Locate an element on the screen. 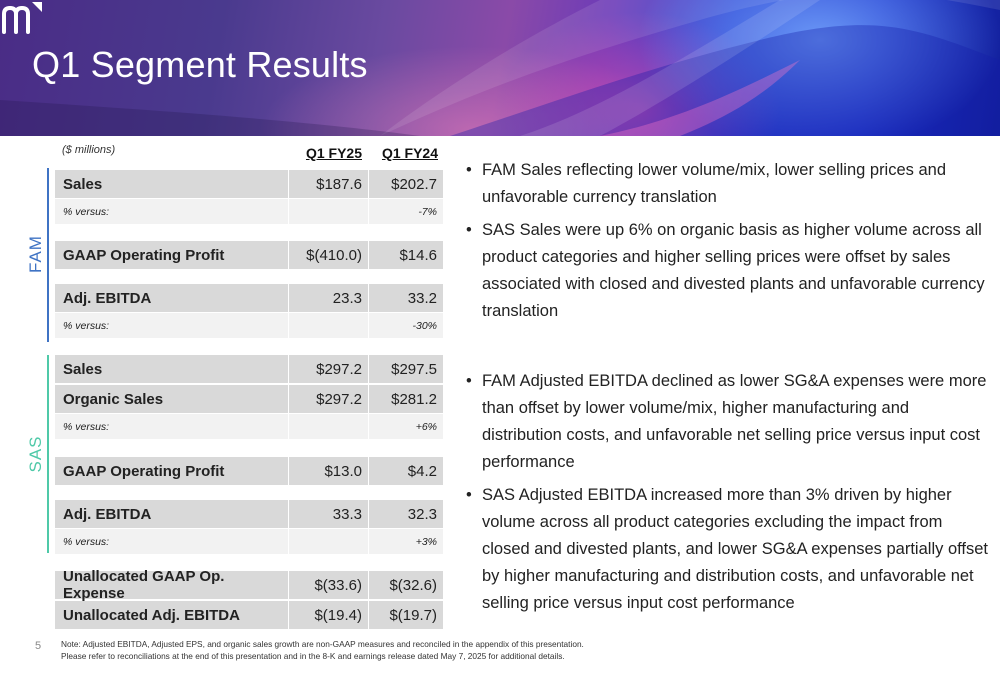  table-row-sas-gaap-operating-profit: GAAP Operating Profit $13.0 $4.2 is located at coordinates (249, 471).